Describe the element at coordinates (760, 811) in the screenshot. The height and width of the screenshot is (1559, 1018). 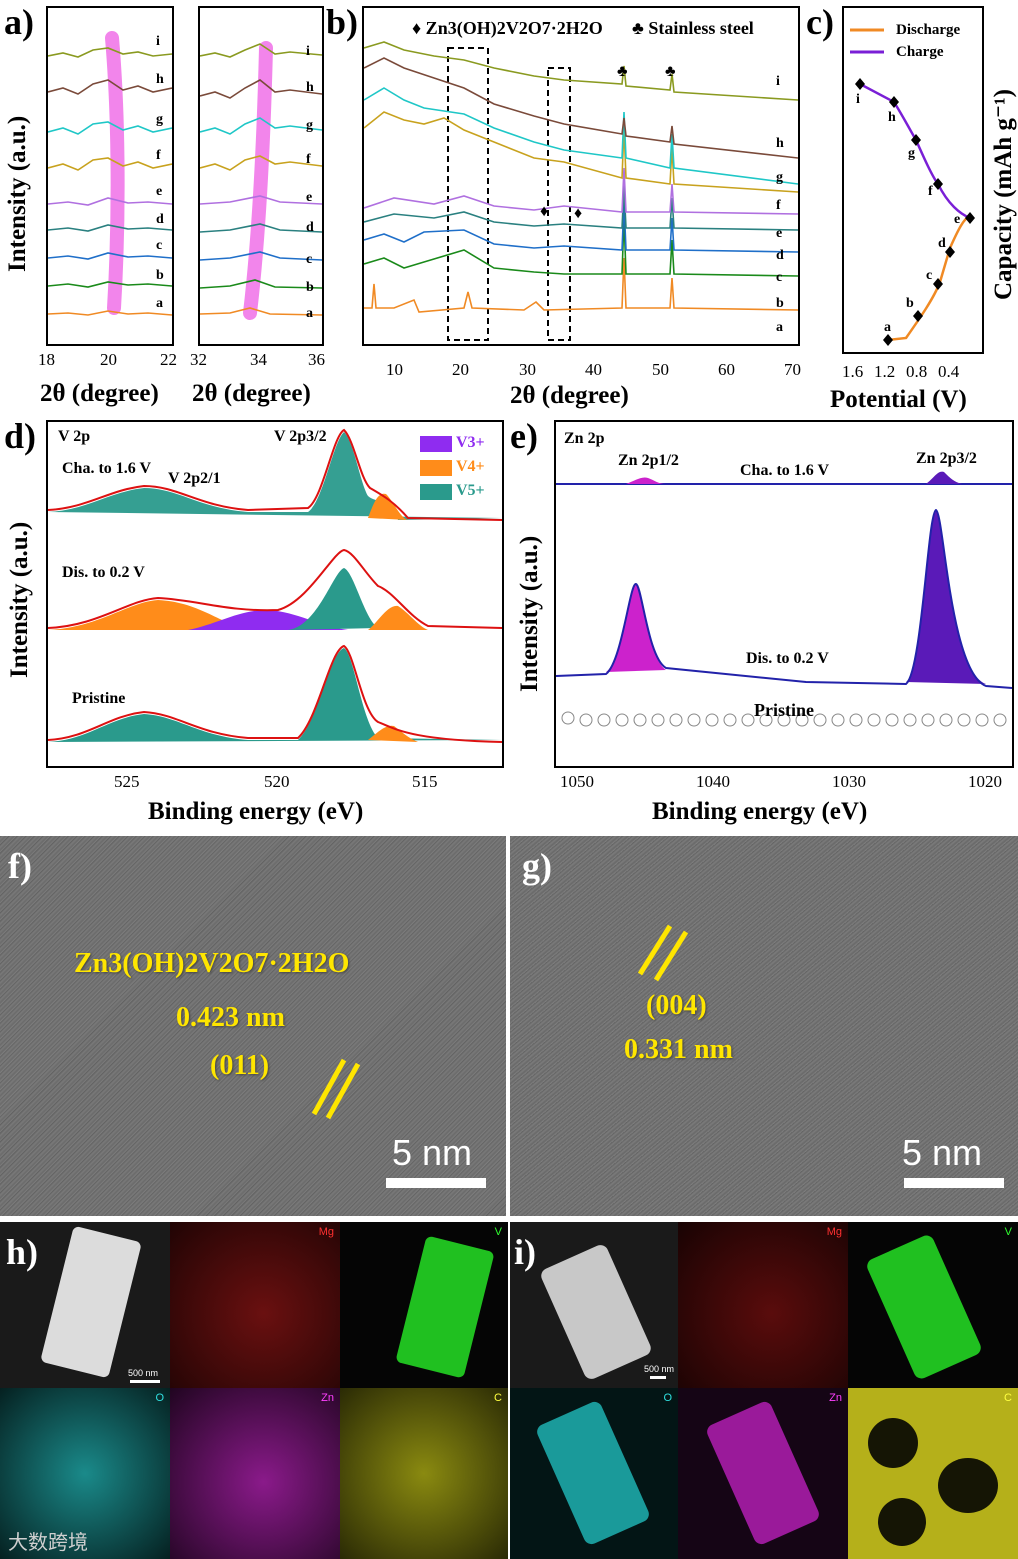
I see `panel-e-xtitle: Binding energy (eV)` at that location.